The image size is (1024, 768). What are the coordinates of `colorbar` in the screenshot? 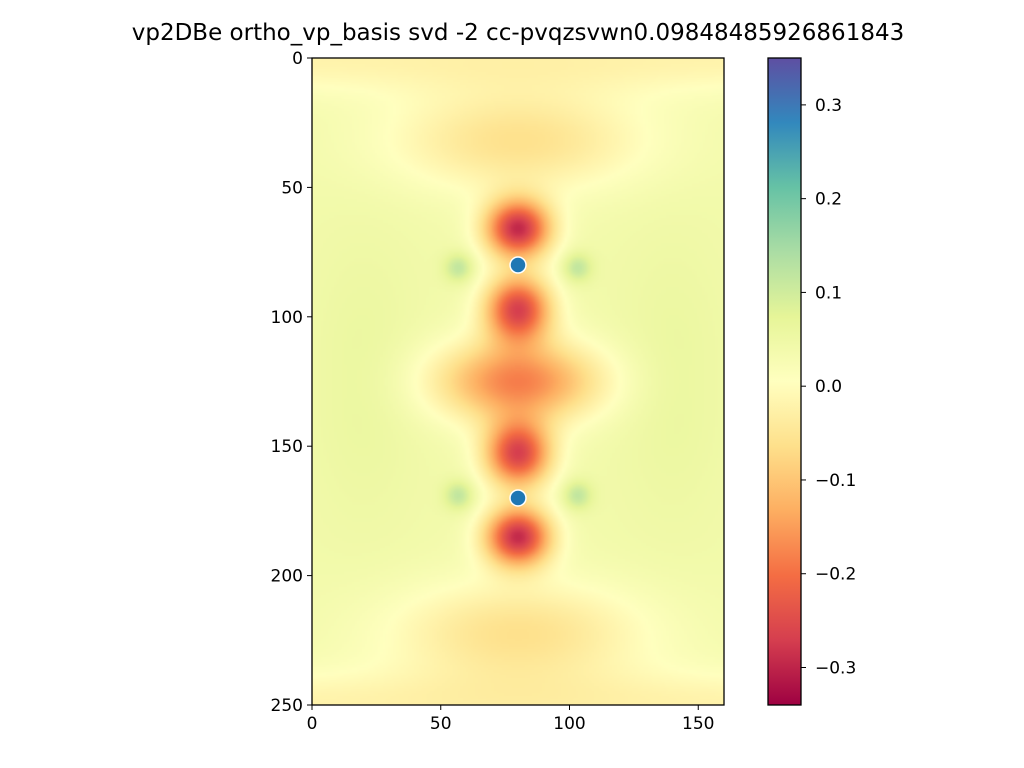 It's located at (784, 381).